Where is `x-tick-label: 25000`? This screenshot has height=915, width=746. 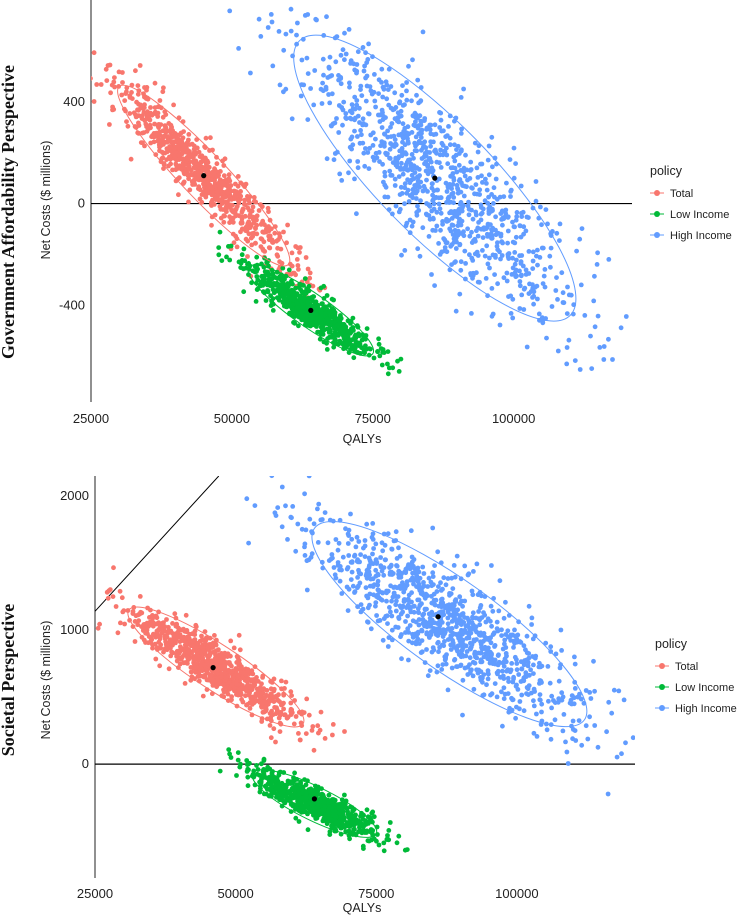 x-tick-label: 25000 is located at coordinates (95, 893).